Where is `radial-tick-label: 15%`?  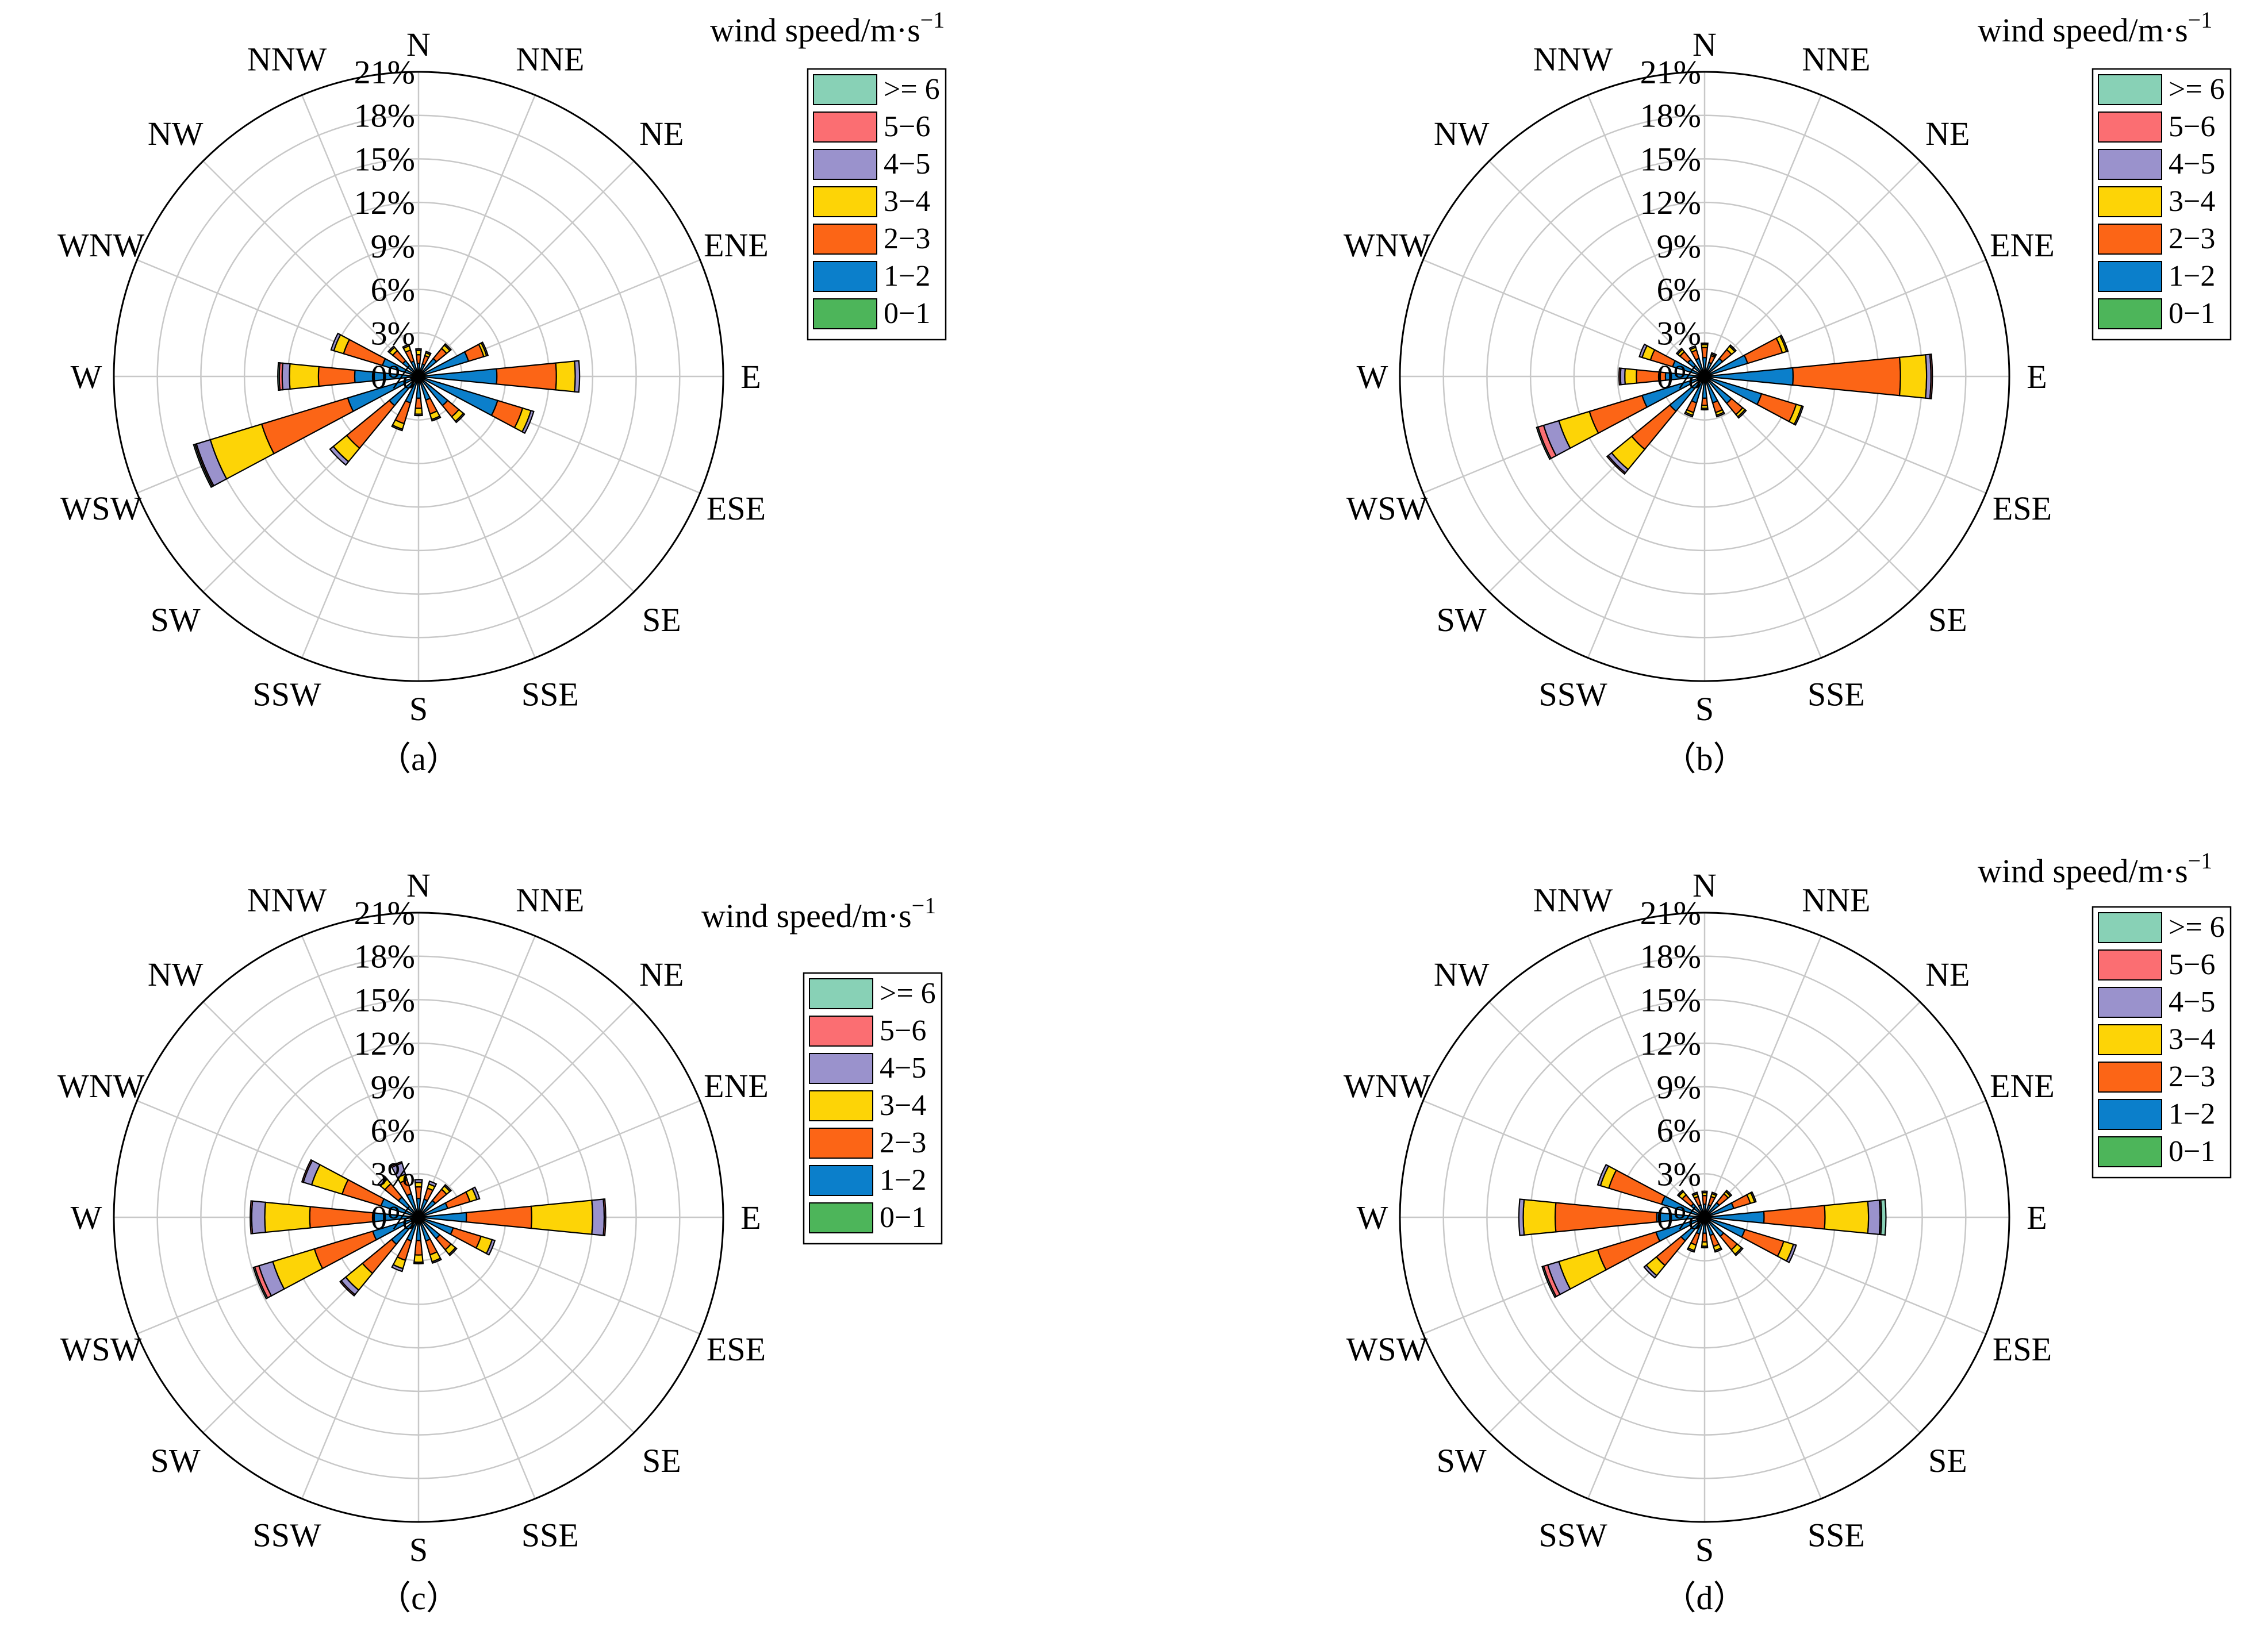
radial-tick-label: 15% is located at coordinates (1670, 1000).